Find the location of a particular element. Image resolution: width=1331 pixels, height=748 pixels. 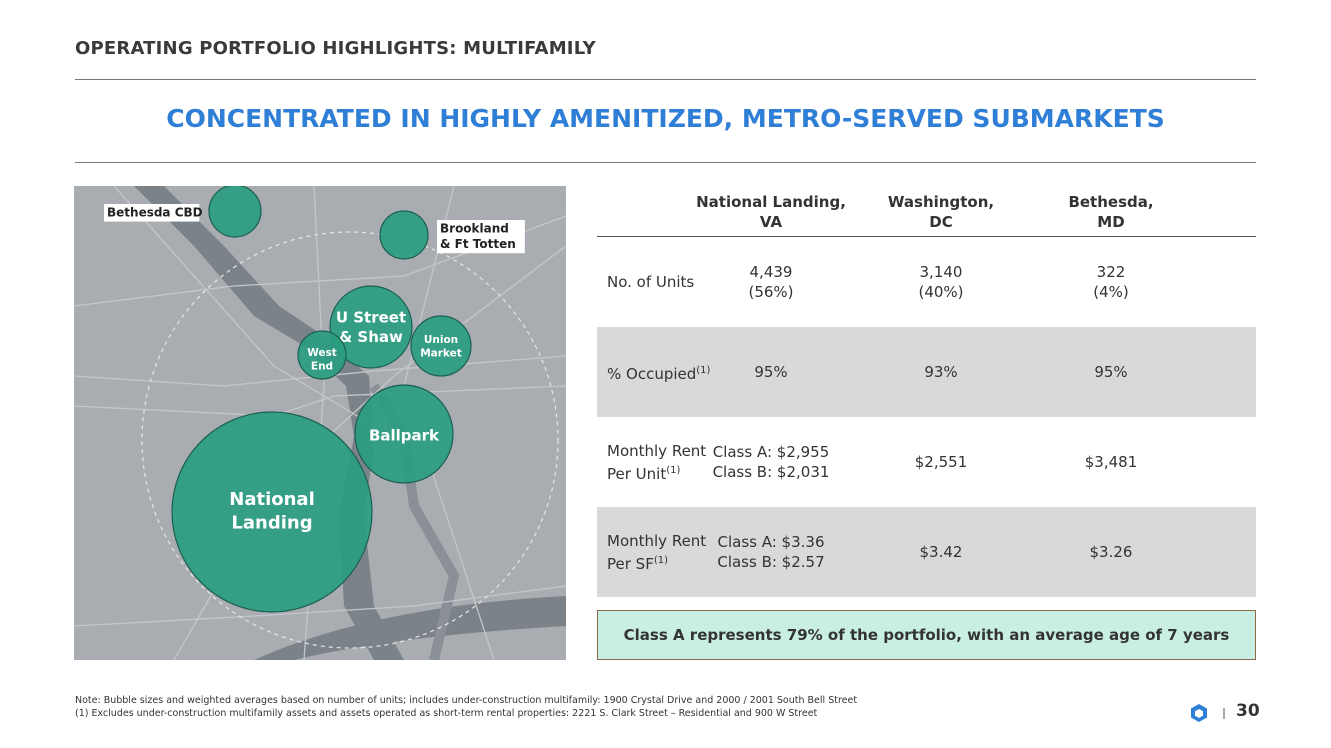

table-row: No. of Units 4,439 (56%) 3,140 (40%) 322 (4%) is located at coordinates (926, 282).